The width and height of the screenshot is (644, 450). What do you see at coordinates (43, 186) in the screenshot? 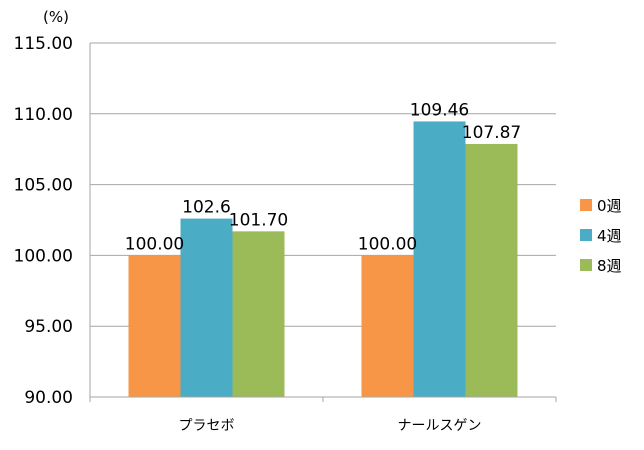
I see `y-tick-label: 105.00` at bounding box center [43, 186].